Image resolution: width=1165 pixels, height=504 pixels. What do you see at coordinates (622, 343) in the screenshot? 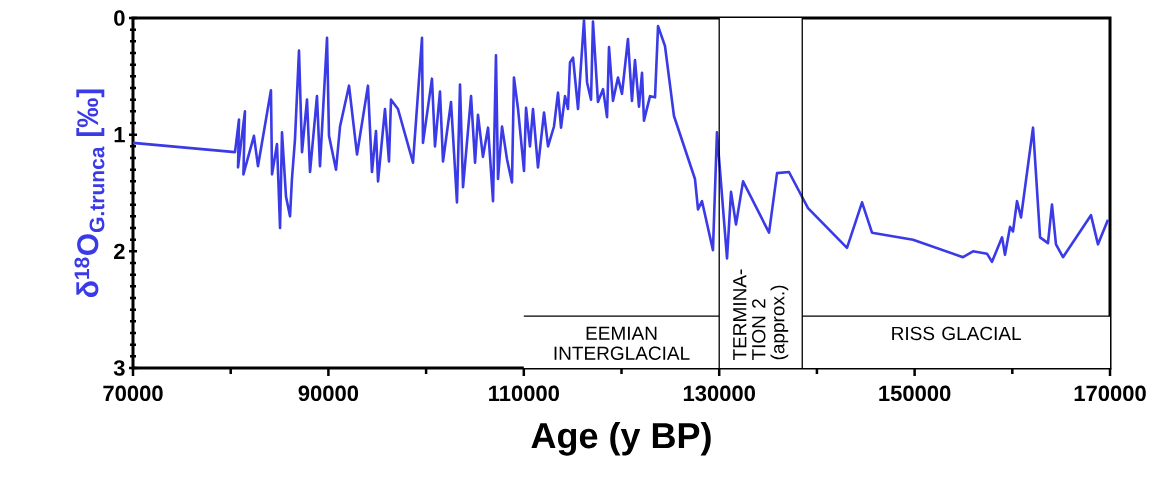
I see `band-label: EEMIAN INTERGLACIAL` at bounding box center [622, 343].